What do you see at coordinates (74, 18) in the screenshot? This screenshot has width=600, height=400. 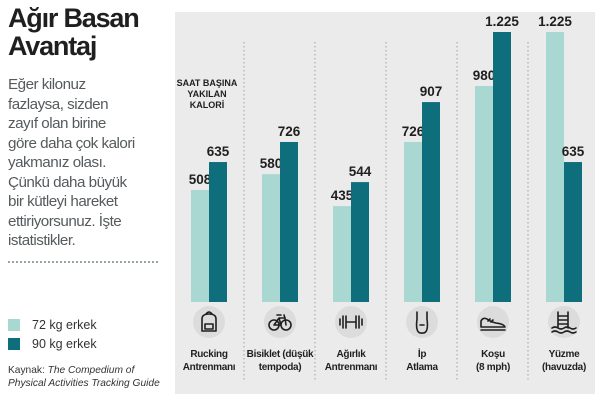 I see `headline-line-1: Ağır Basan` at bounding box center [74, 18].